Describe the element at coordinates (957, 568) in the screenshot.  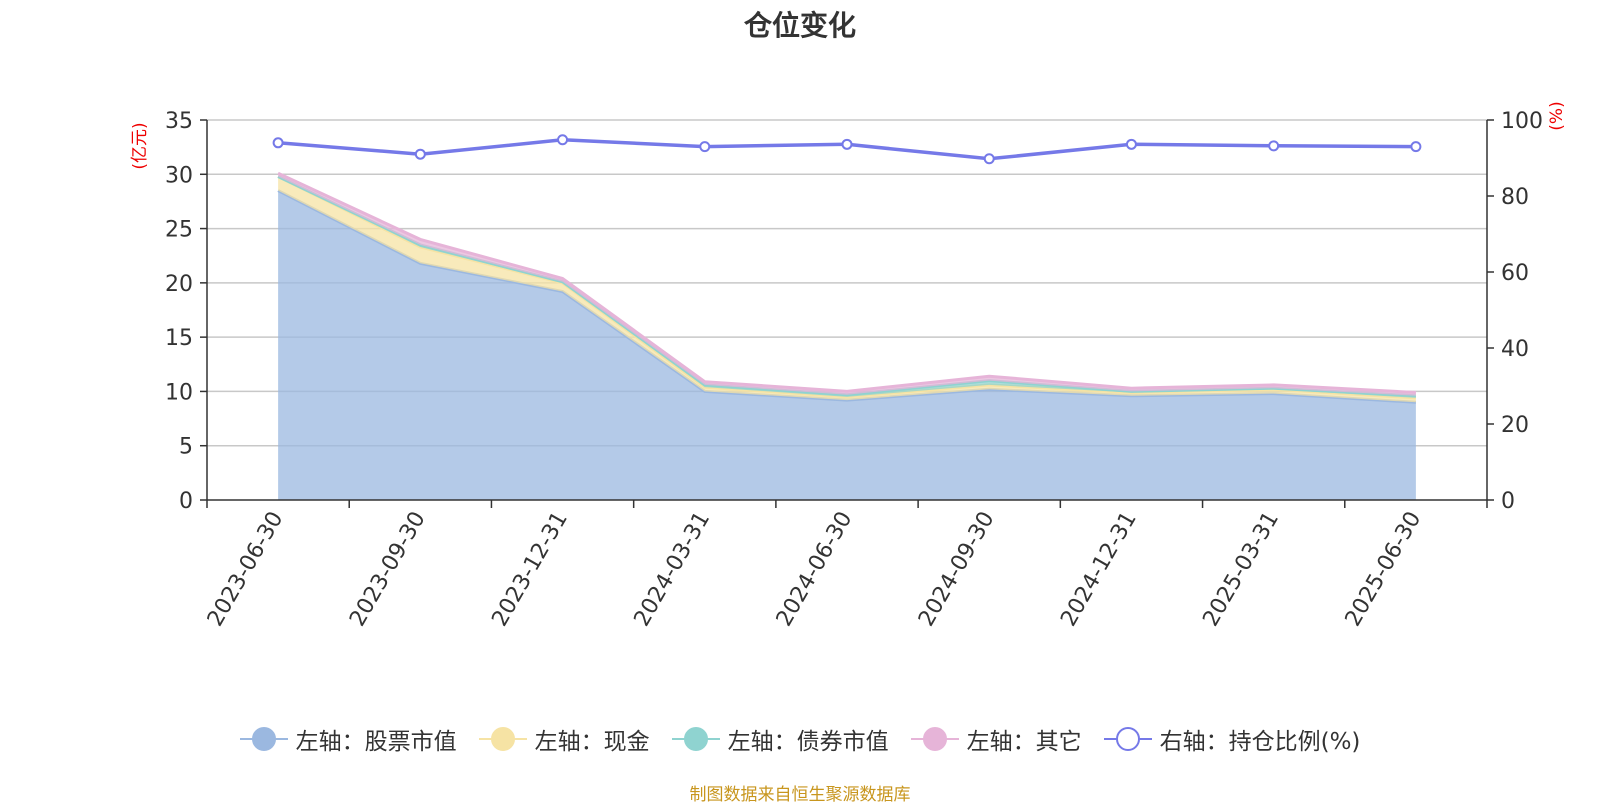
I see `x-axis-tick-label: 2024-09-30` at that location.